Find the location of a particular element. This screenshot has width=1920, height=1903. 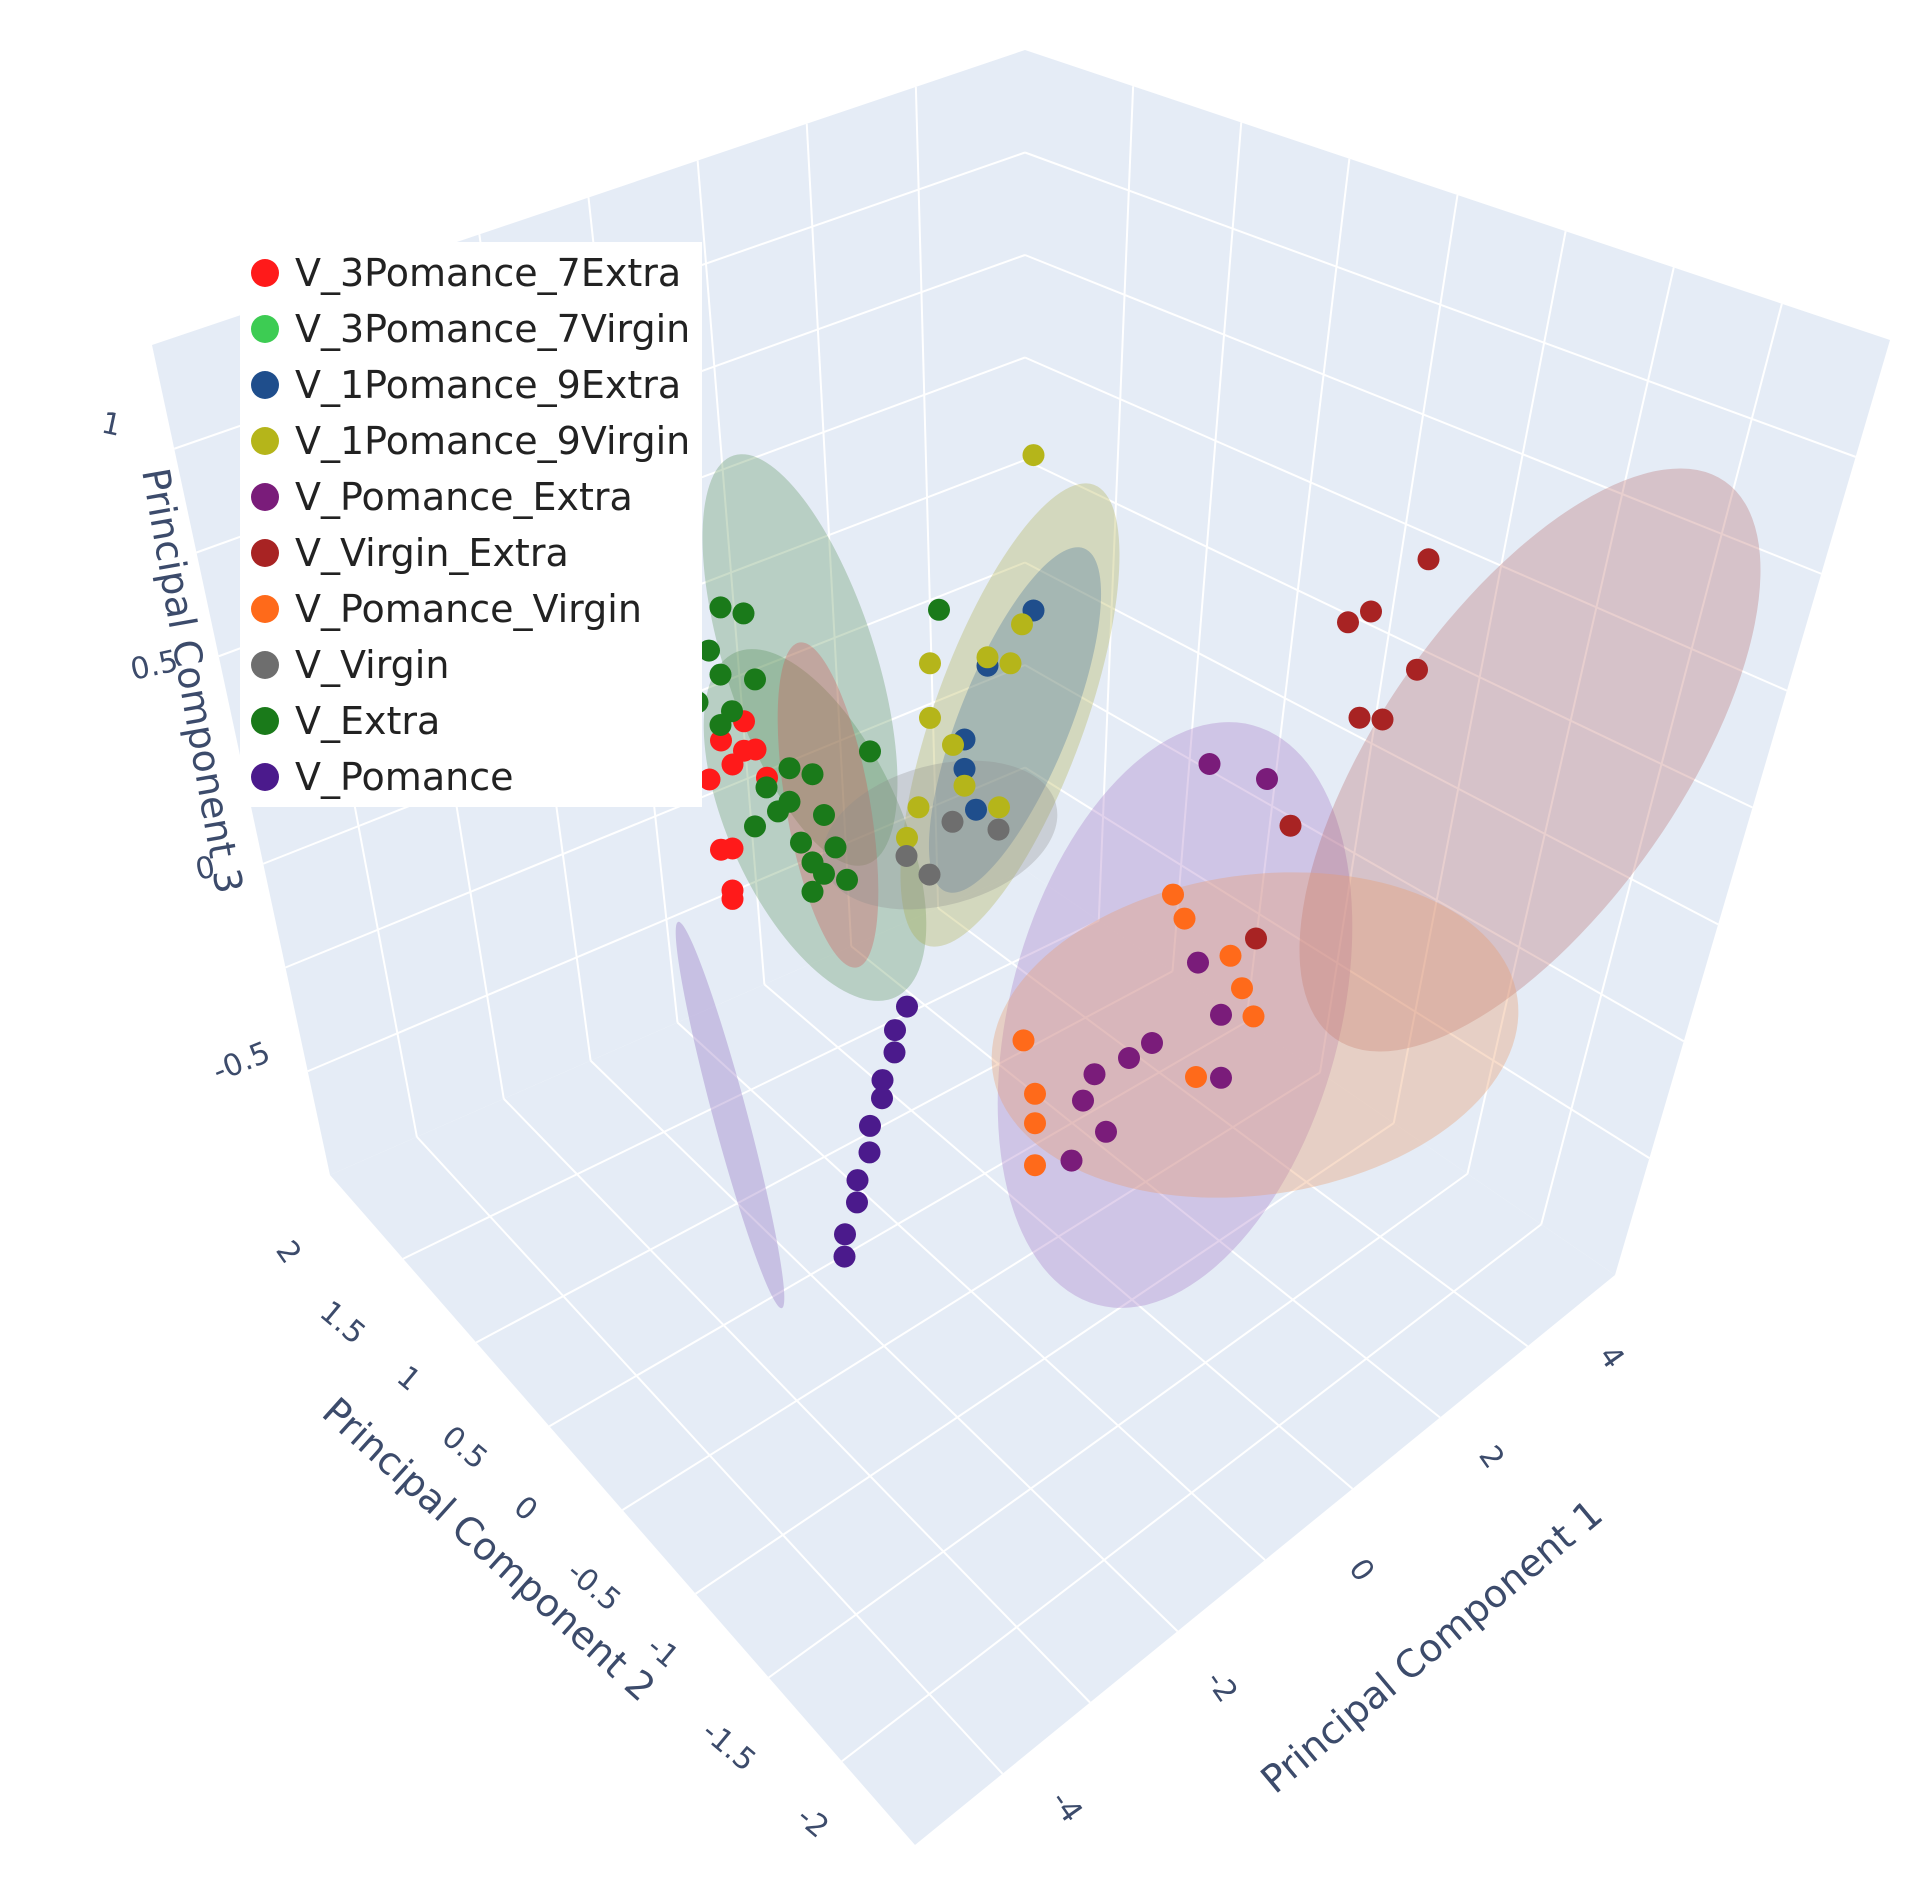

x-tick: 2 is located at coordinates (1491, 1458).